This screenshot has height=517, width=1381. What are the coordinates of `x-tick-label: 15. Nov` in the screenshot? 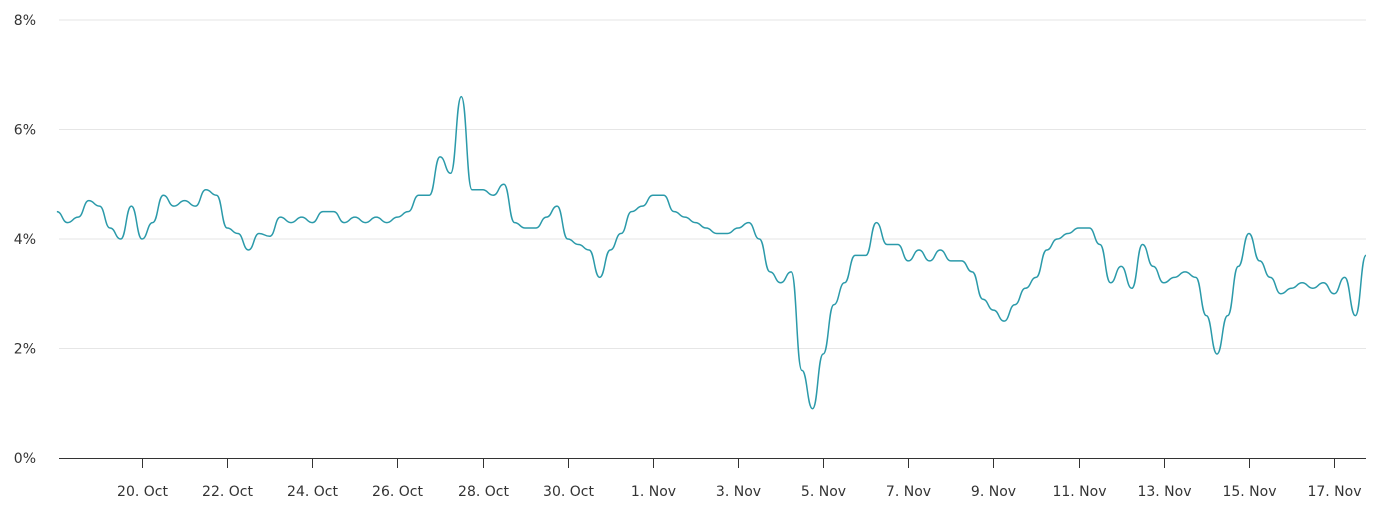 It's located at (1249, 492).